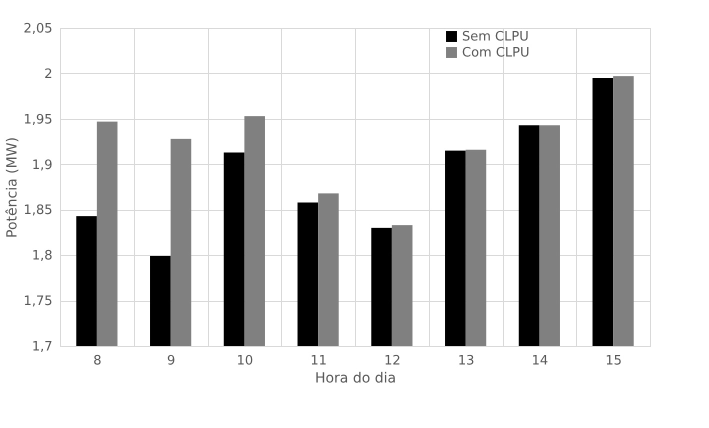  I want to click on y-tick-label: 1,7, so click(42, 347).